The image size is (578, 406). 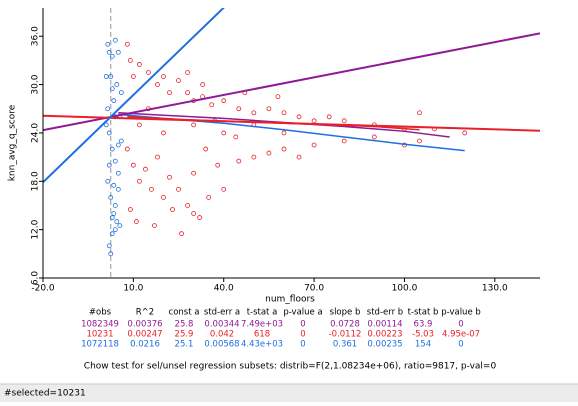 What do you see at coordinates (262, 325) in the screenshot?
I see `table-cell: 7.49e+03` at bounding box center [262, 325].